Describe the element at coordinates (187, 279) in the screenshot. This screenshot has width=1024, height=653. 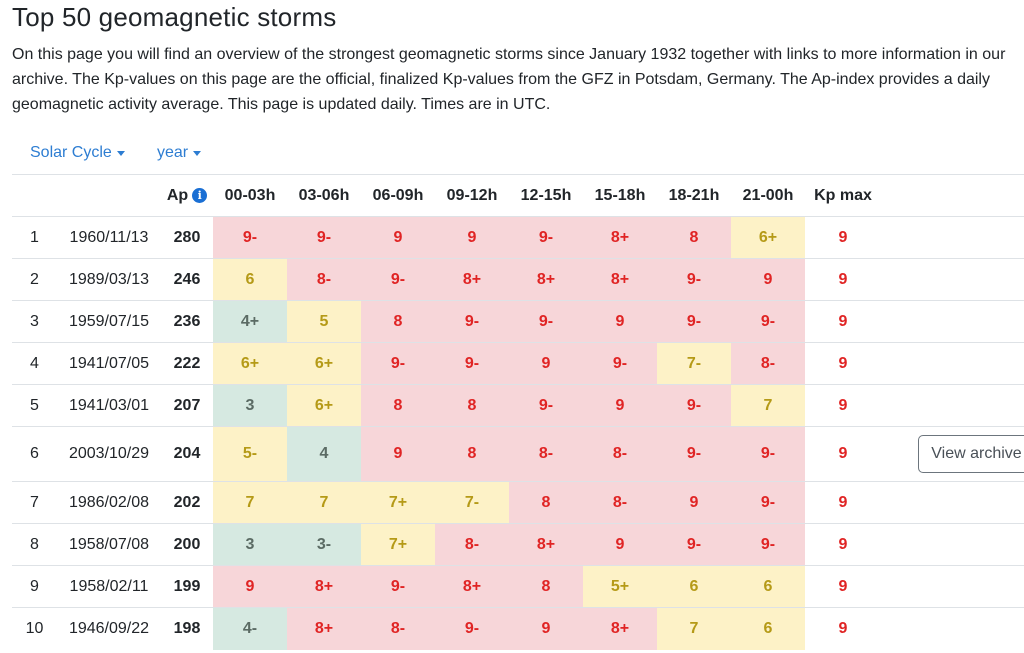
I see `ap-cell: 246` at that location.